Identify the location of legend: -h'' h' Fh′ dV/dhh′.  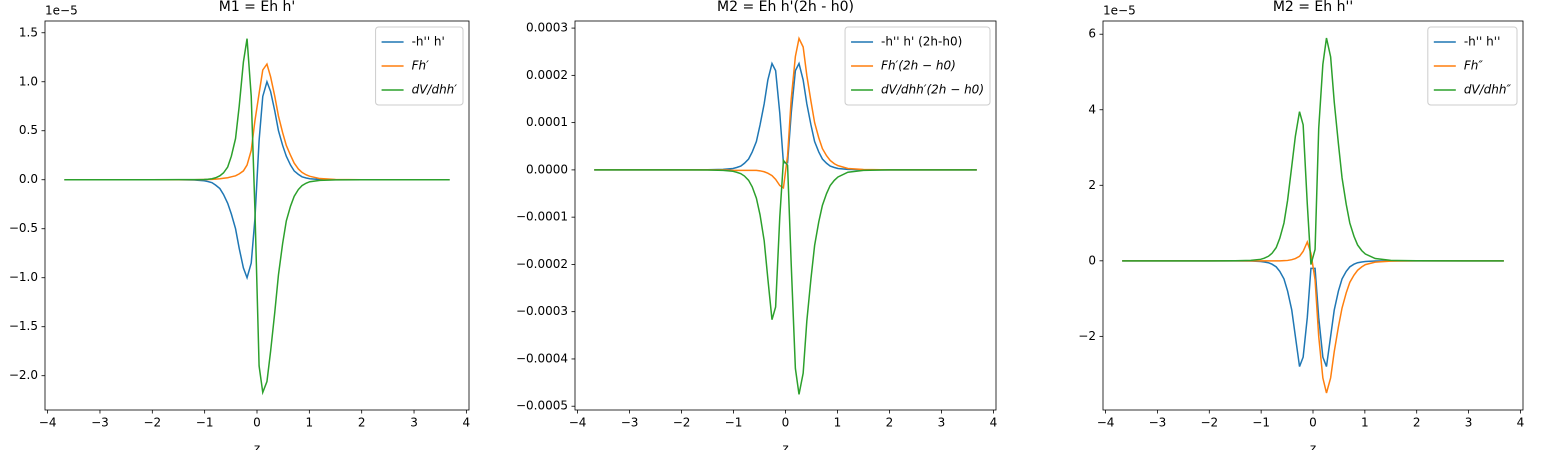
(419, 66).